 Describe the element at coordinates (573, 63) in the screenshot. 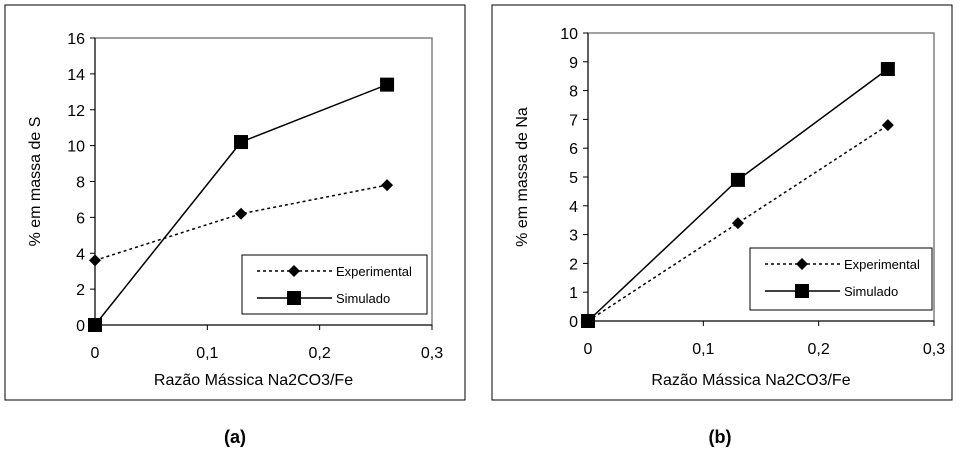

I see `y-tick-label: 9` at that location.